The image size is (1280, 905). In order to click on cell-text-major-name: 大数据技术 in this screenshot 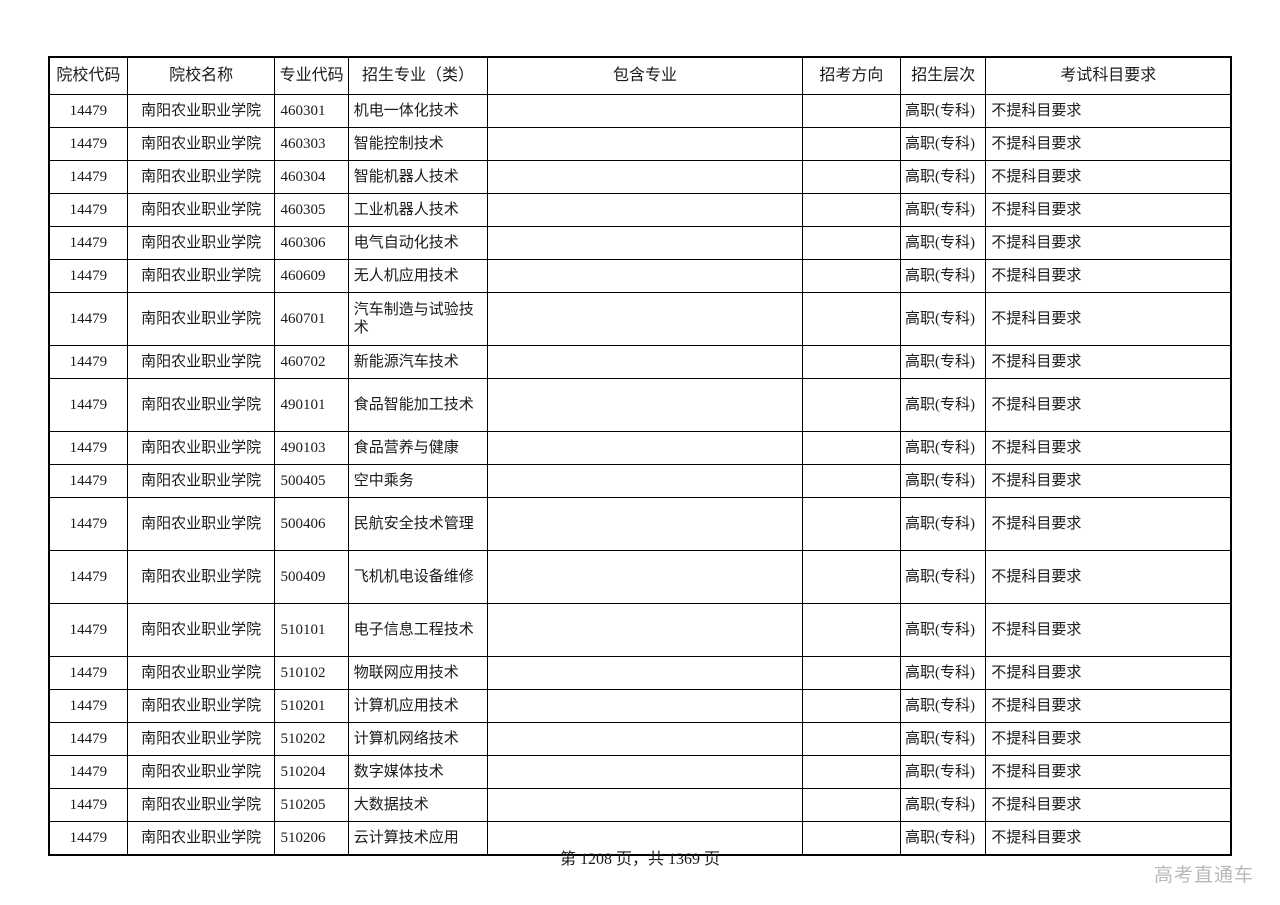, I will do `click(391, 804)`.